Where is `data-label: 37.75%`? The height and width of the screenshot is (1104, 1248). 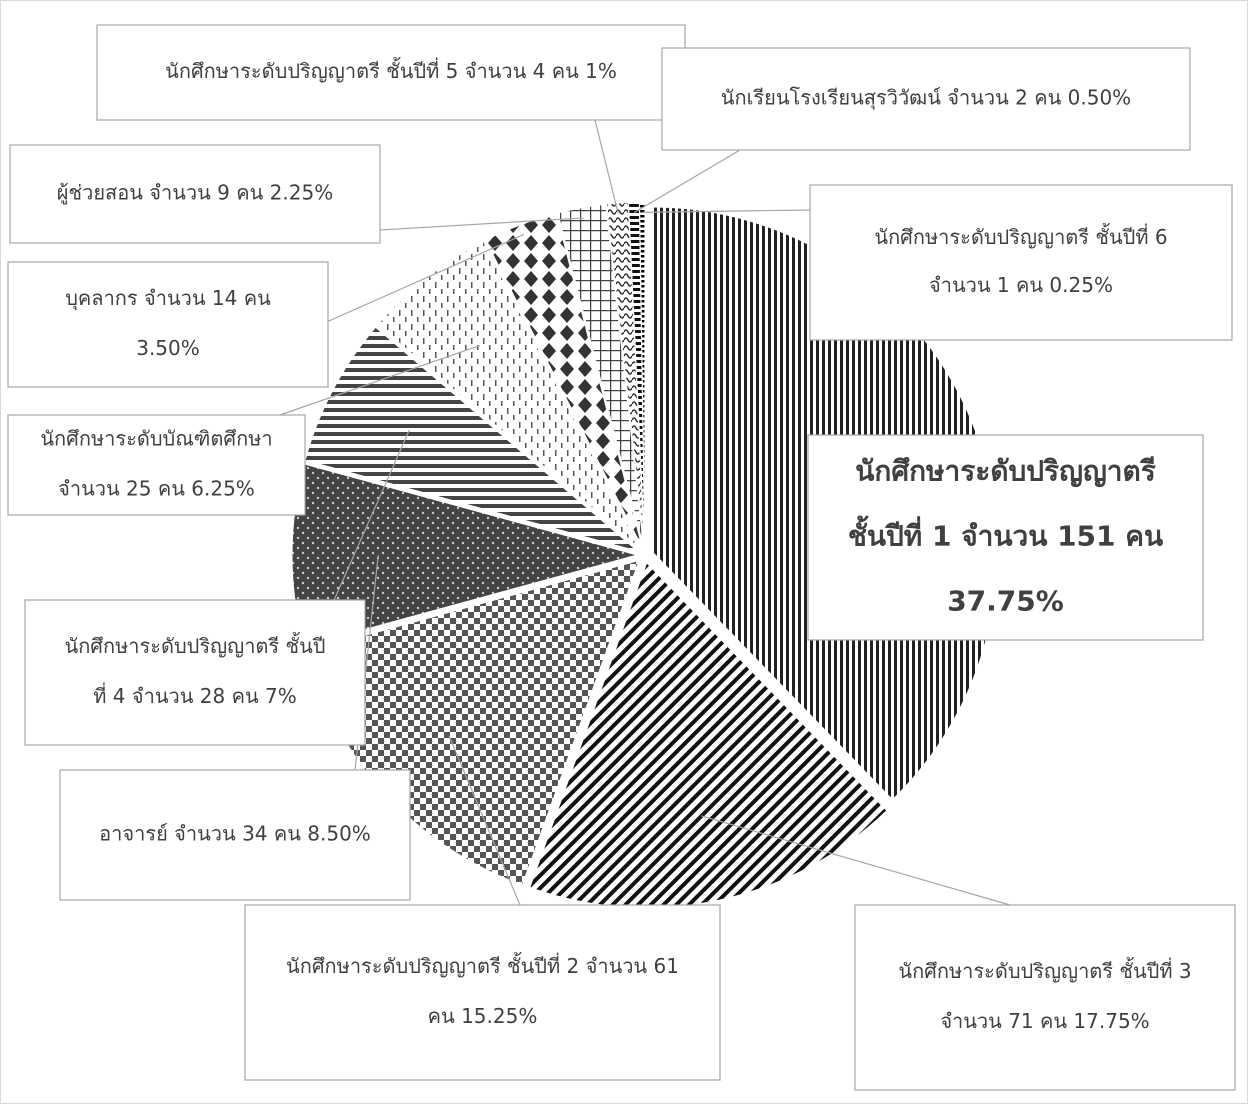 data-label: 37.75% is located at coordinates (1005, 601).